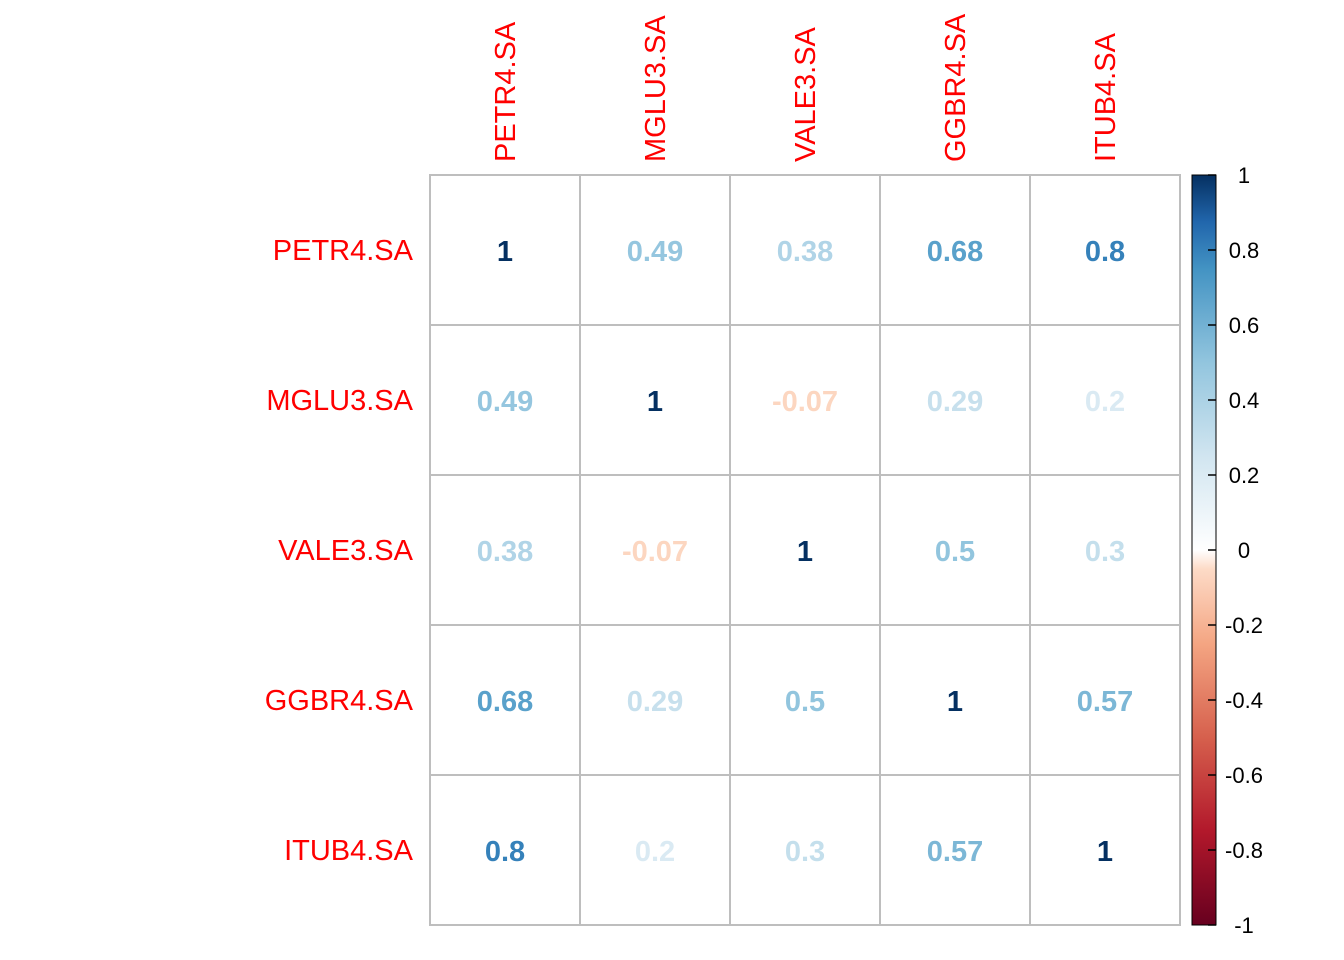 Image resolution: width=1344 pixels, height=960 pixels. Describe the element at coordinates (1244, 775) in the screenshot. I see `legend-tick-label: -0.6` at that location.